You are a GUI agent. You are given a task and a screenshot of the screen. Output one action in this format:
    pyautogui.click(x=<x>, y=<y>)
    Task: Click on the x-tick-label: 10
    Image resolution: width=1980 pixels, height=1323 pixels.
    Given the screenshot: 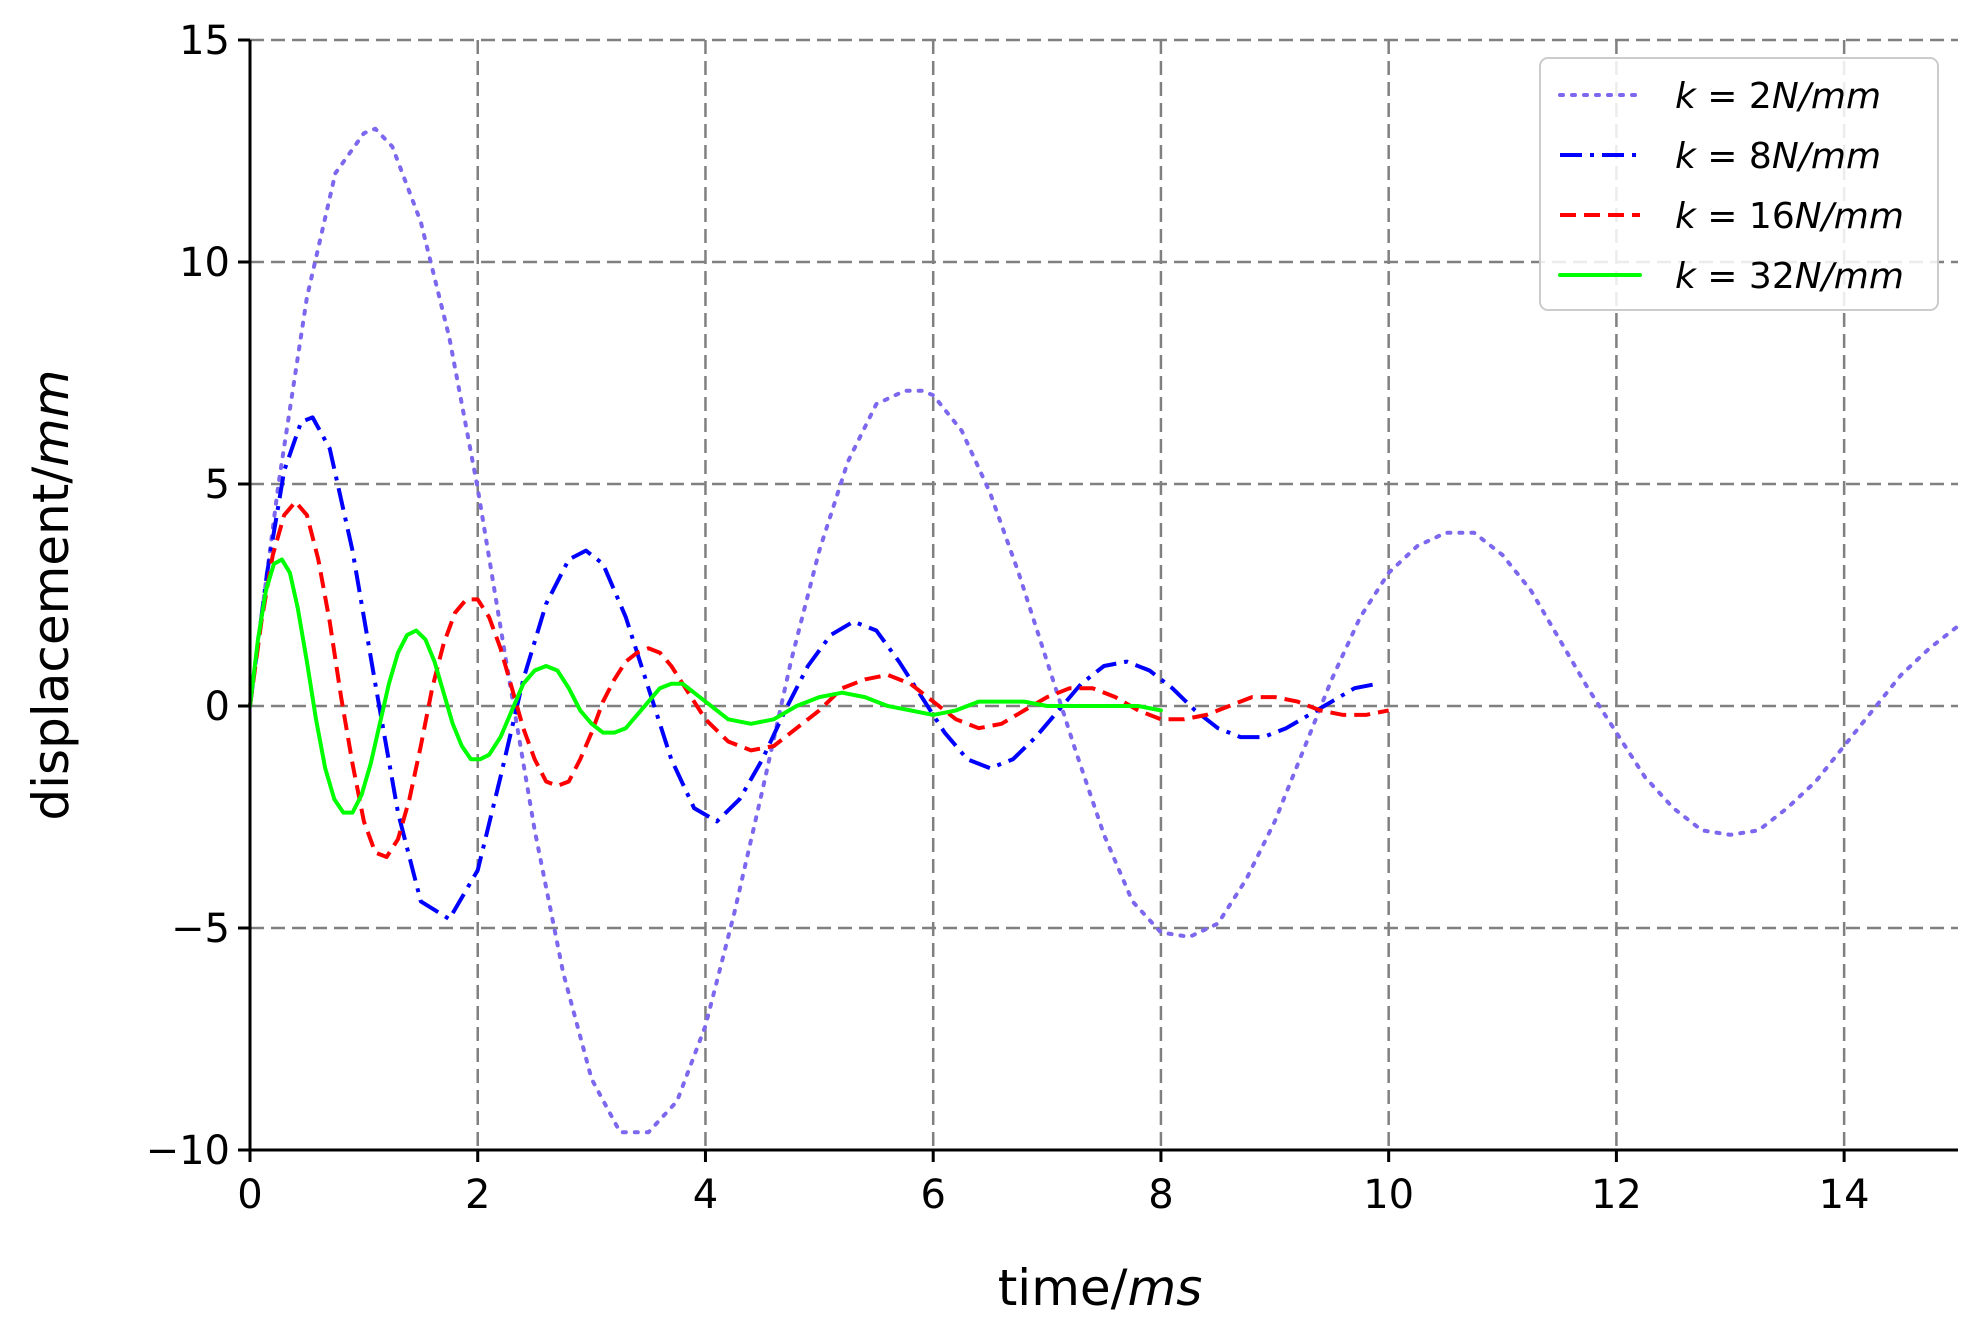 What is the action you would take?
    pyautogui.click(x=1388, y=1195)
    